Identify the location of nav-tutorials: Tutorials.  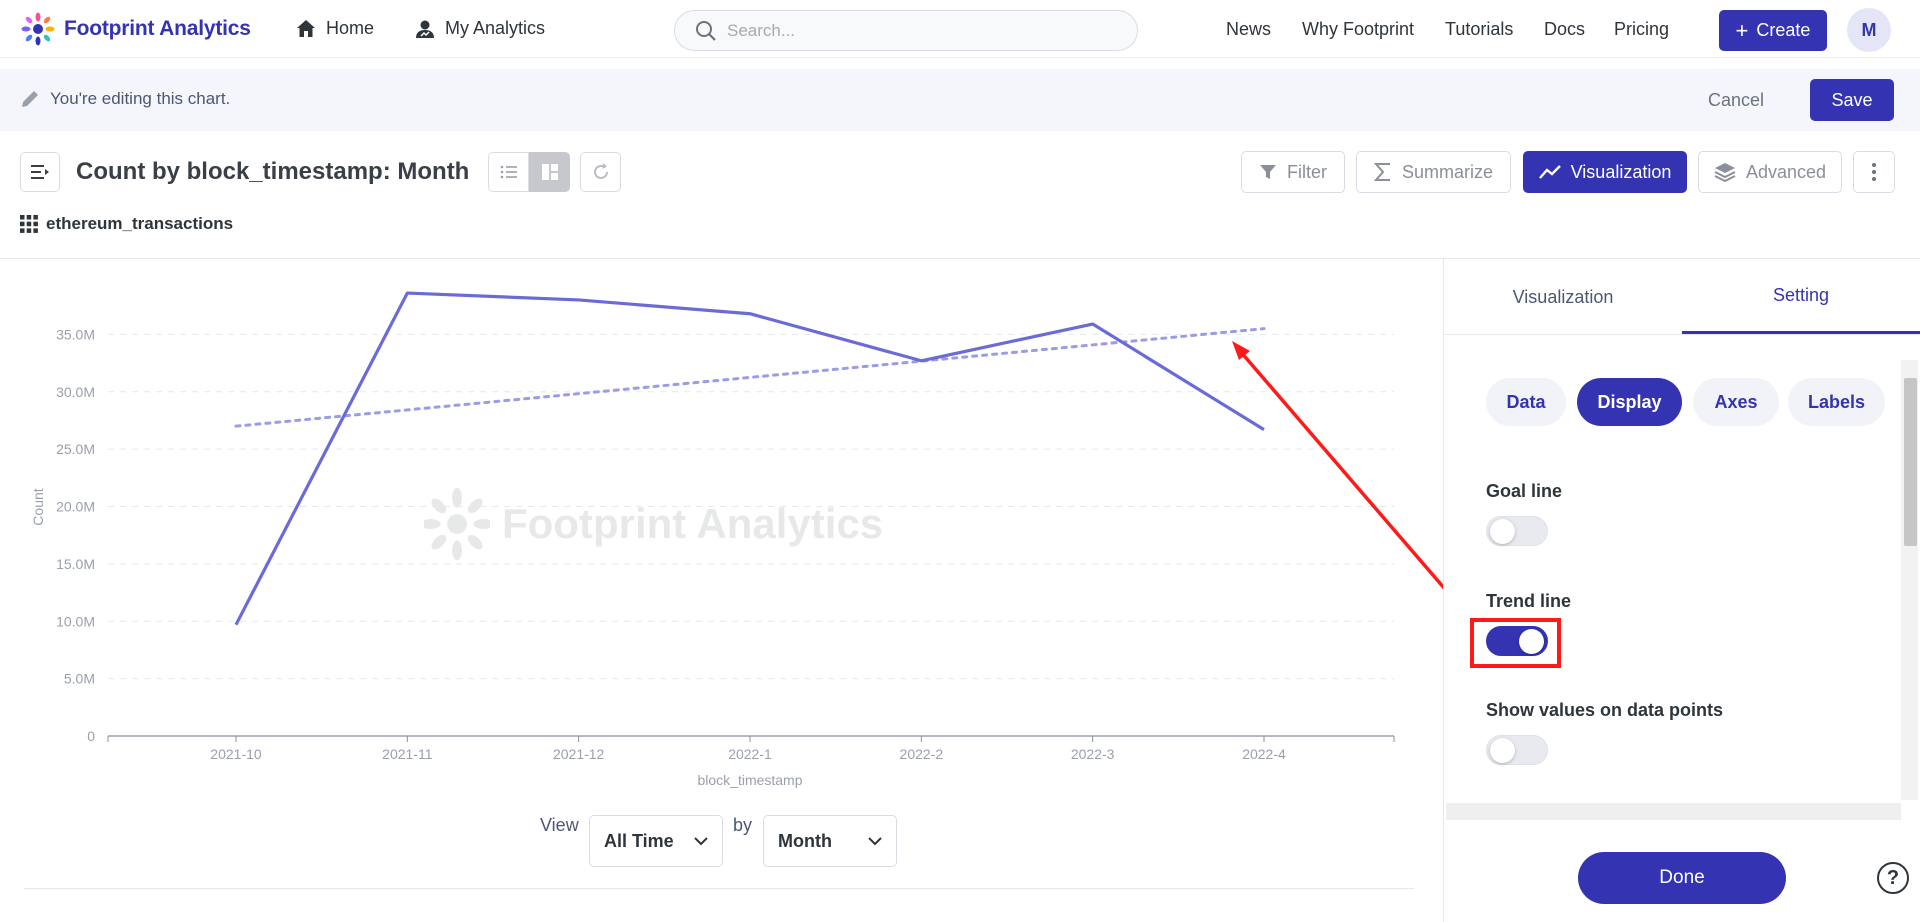
(1479, 29).